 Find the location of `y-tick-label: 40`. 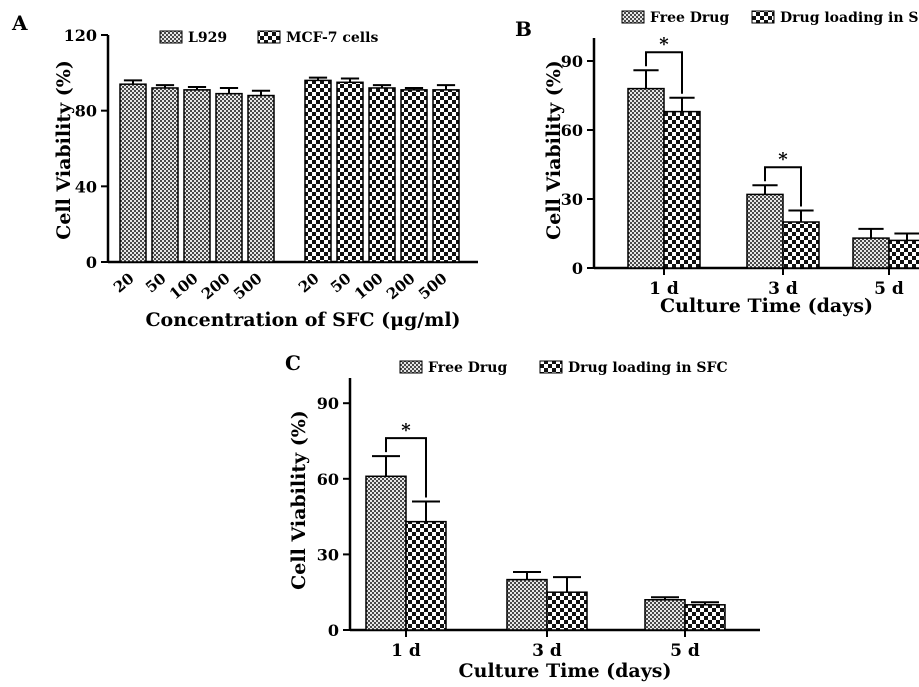

y-tick-label: 40 is located at coordinates (86, 186).